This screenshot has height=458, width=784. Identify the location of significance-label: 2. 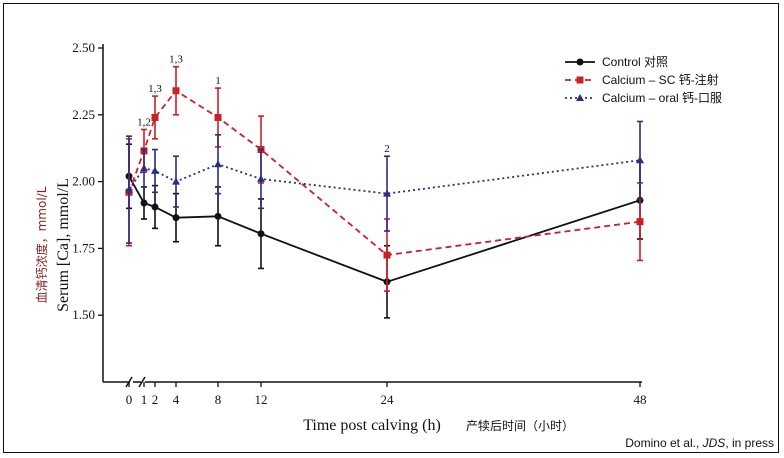
(387, 149).